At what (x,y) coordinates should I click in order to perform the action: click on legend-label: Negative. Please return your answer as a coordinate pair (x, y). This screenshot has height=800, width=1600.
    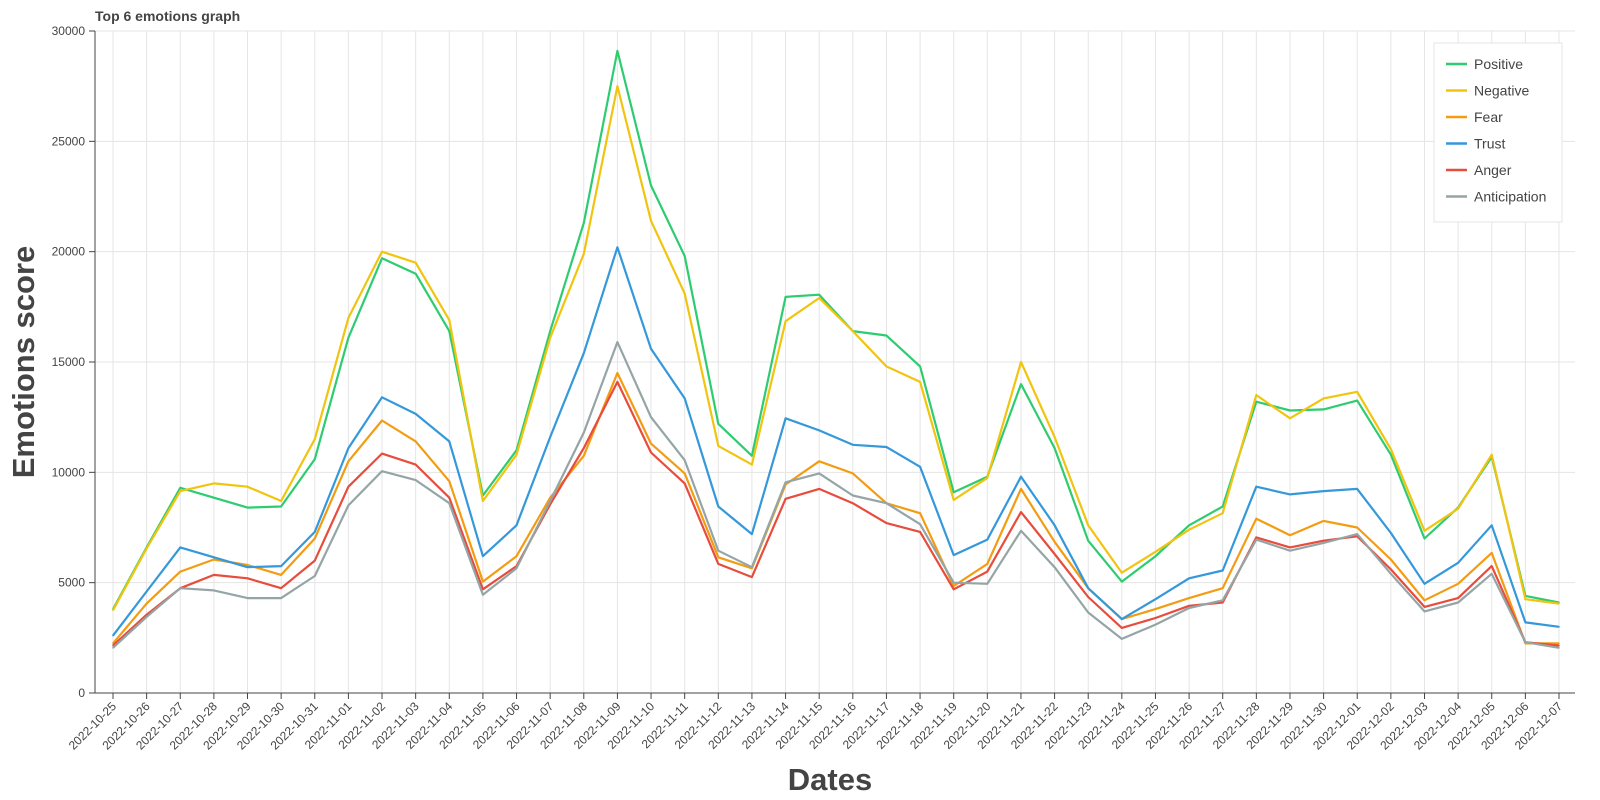
    Looking at the image, I should click on (1501, 91).